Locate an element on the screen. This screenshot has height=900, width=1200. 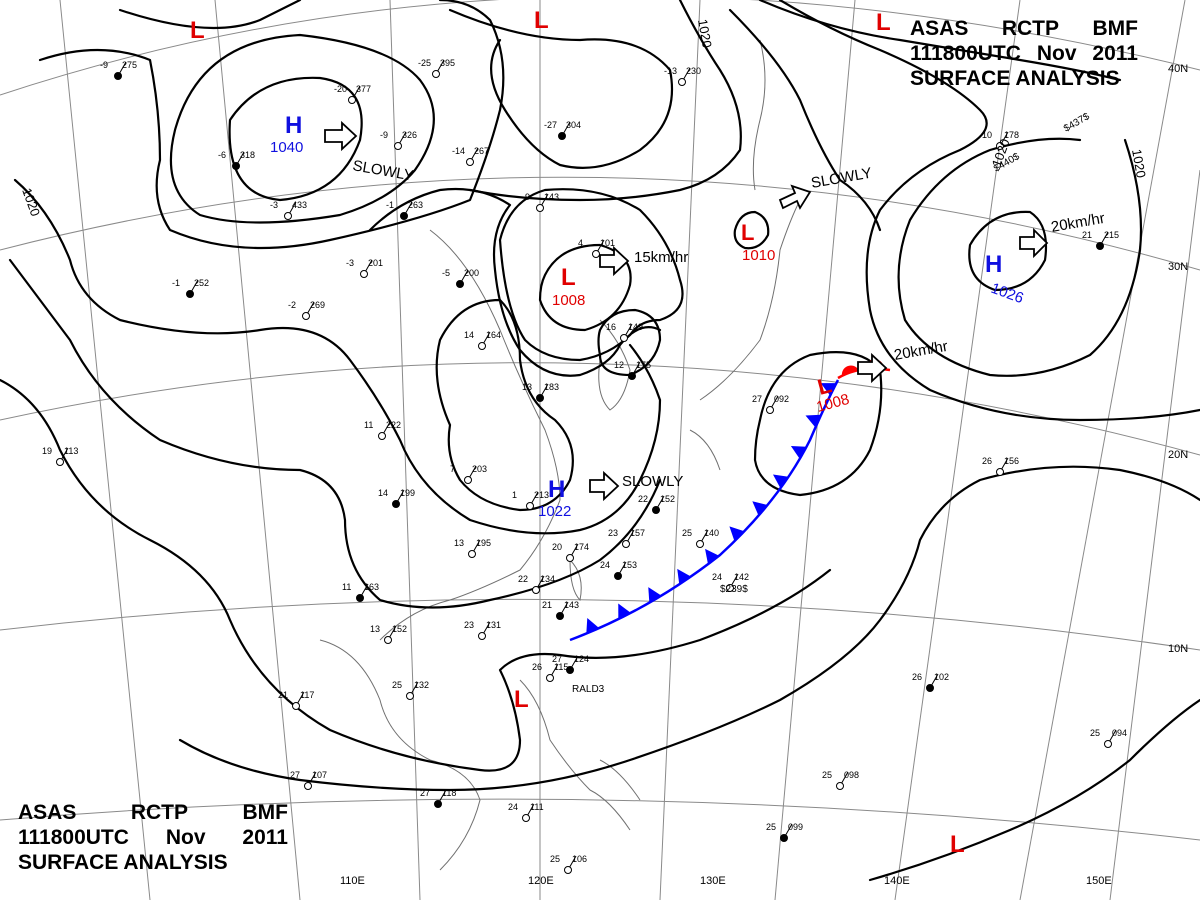
isobar-east-china is located at coordinates (515, 282).